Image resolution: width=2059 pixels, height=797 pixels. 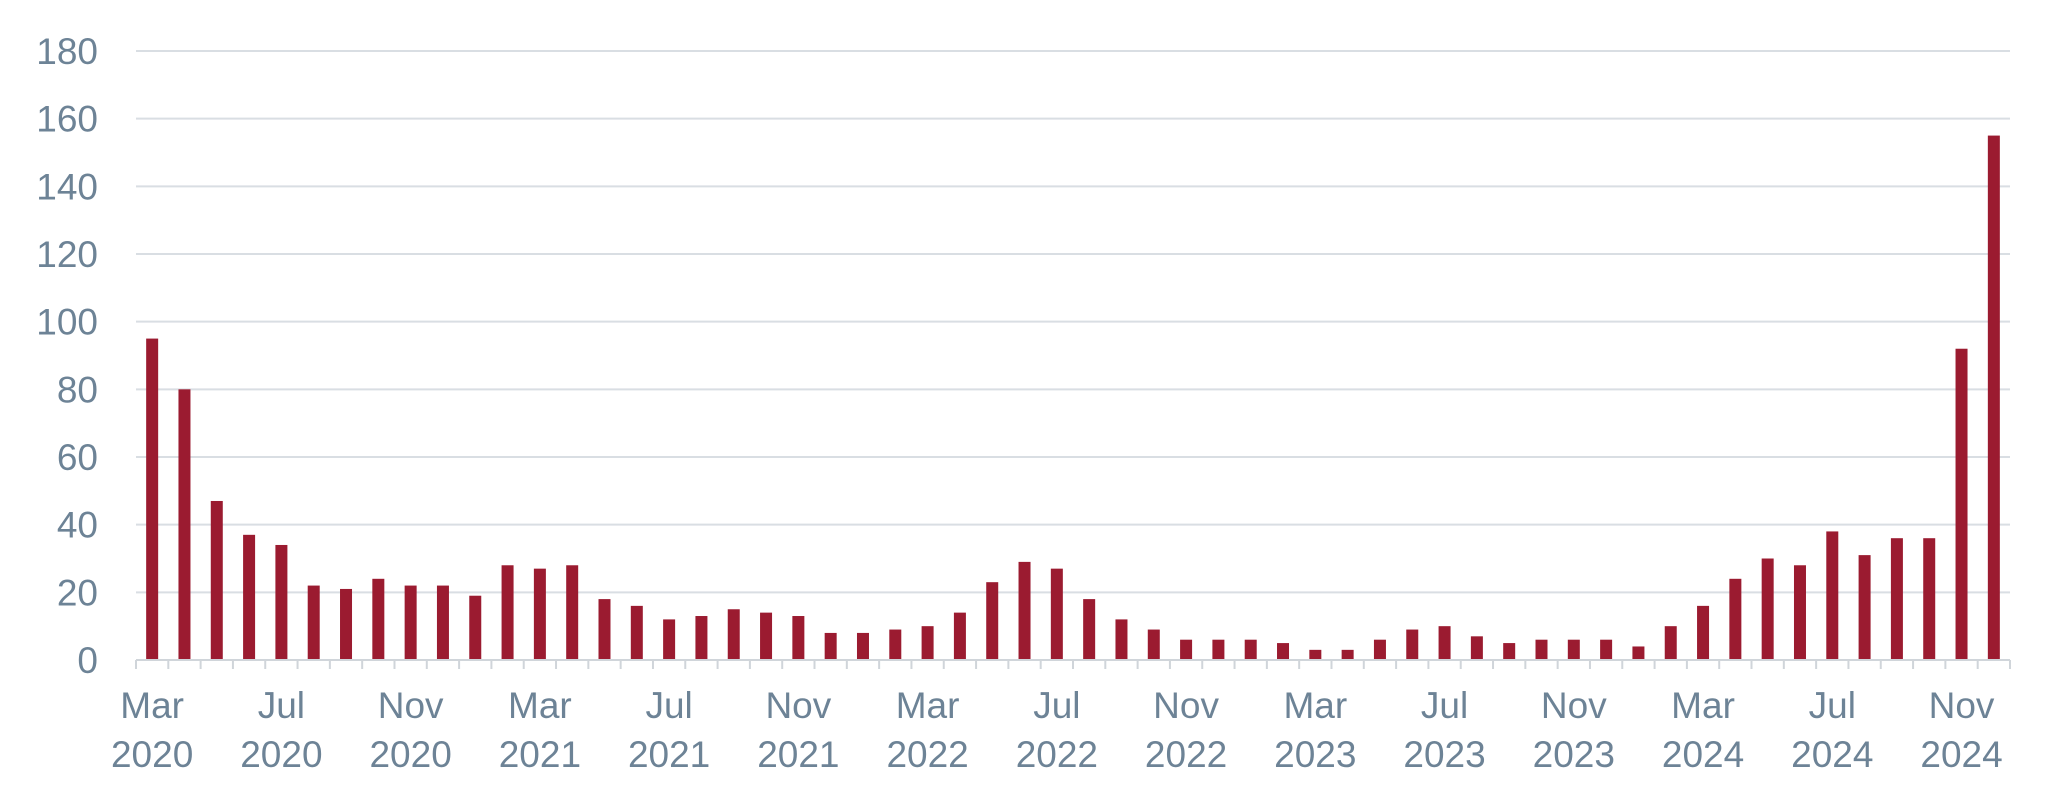 I want to click on y-tick-label: 180, so click(x=67, y=51).